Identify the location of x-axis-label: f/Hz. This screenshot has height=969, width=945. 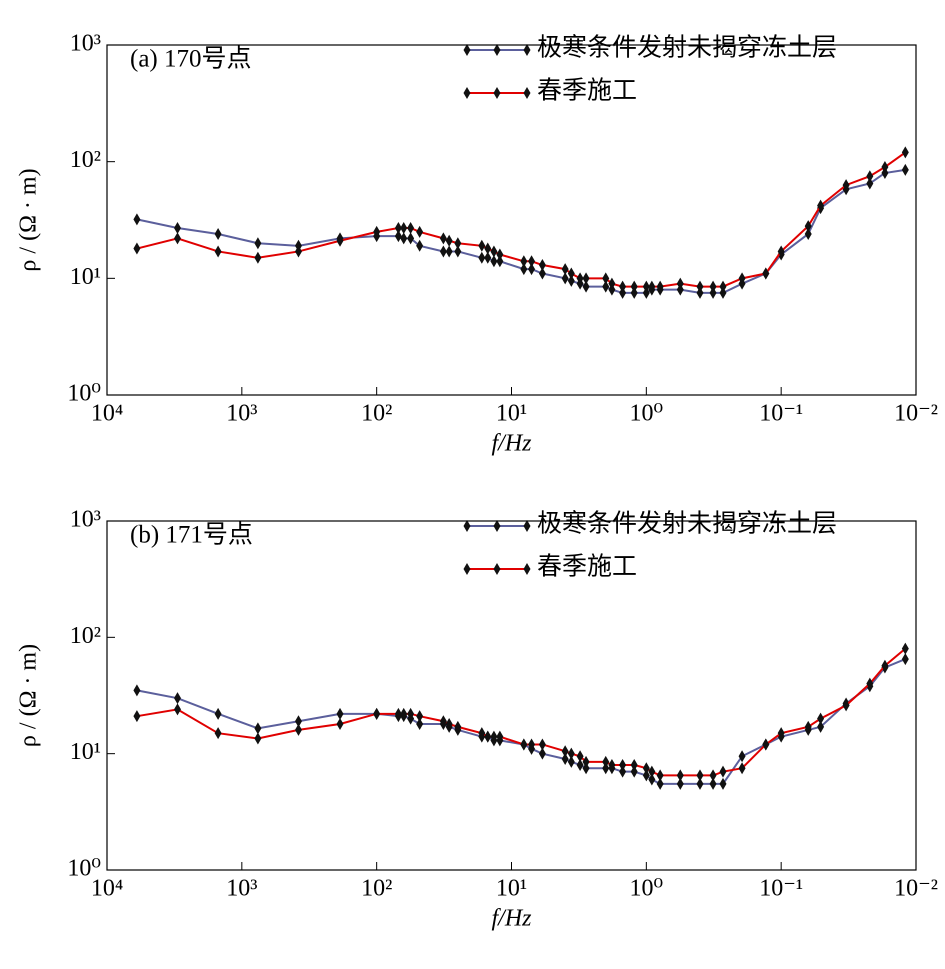
(511, 919).